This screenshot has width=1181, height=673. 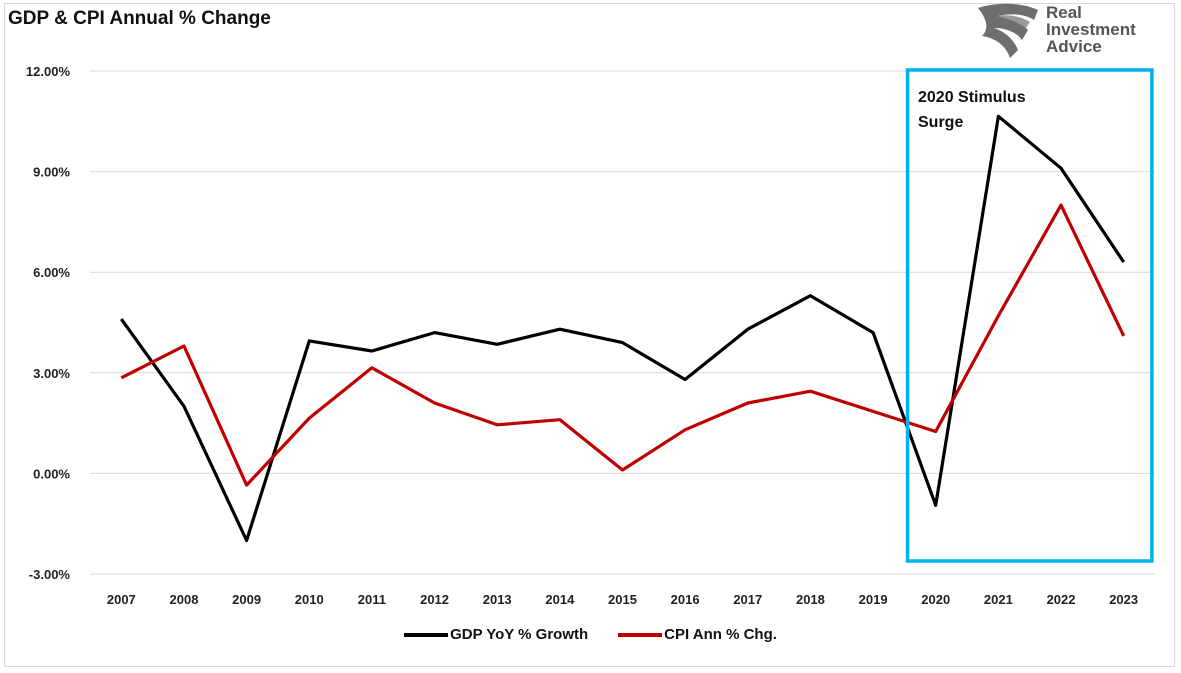 I want to click on eagle-logo-icon, so click(x=1008, y=31).